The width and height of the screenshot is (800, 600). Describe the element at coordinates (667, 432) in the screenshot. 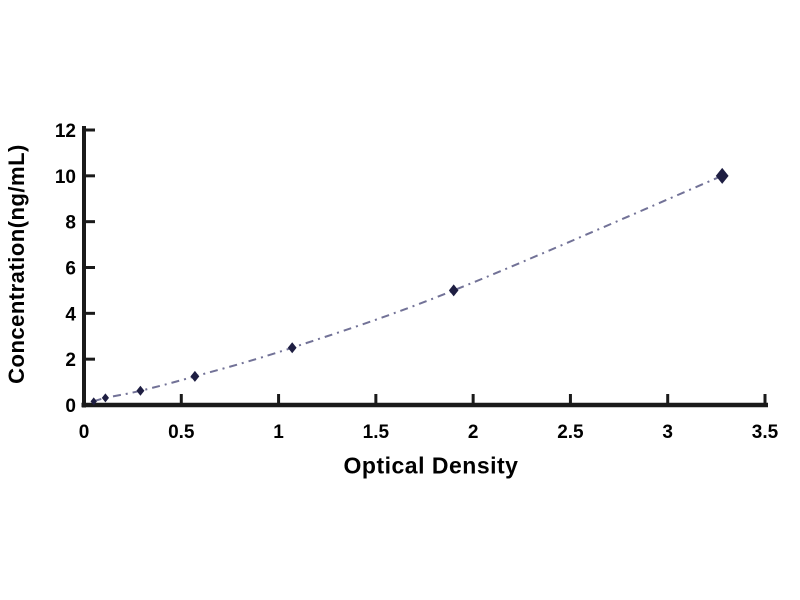

I see `x-tick-label: 3` at that location.